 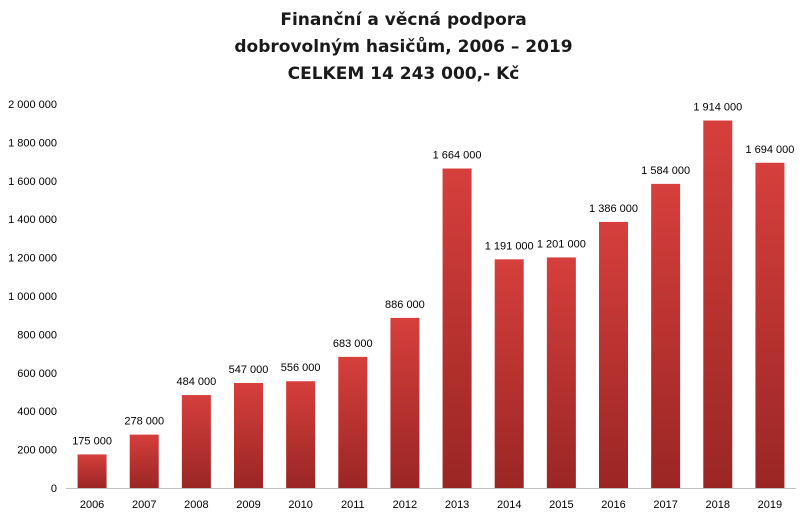 What do you see at coordinates (666, 335) in the screenshot?
I see `bar-2017` at bounding box center [666, 335].